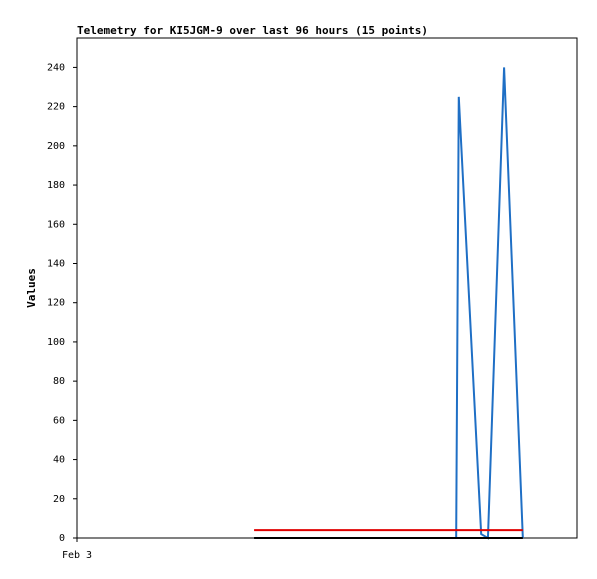 Image resolution: width=597 pixels, height=579 pixels. I want to click on y-tick-label: 160, so click(56, 224).